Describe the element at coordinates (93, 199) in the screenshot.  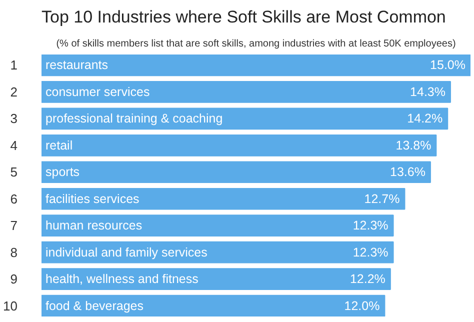
I see `y-tick-label: facilities services` at that location.